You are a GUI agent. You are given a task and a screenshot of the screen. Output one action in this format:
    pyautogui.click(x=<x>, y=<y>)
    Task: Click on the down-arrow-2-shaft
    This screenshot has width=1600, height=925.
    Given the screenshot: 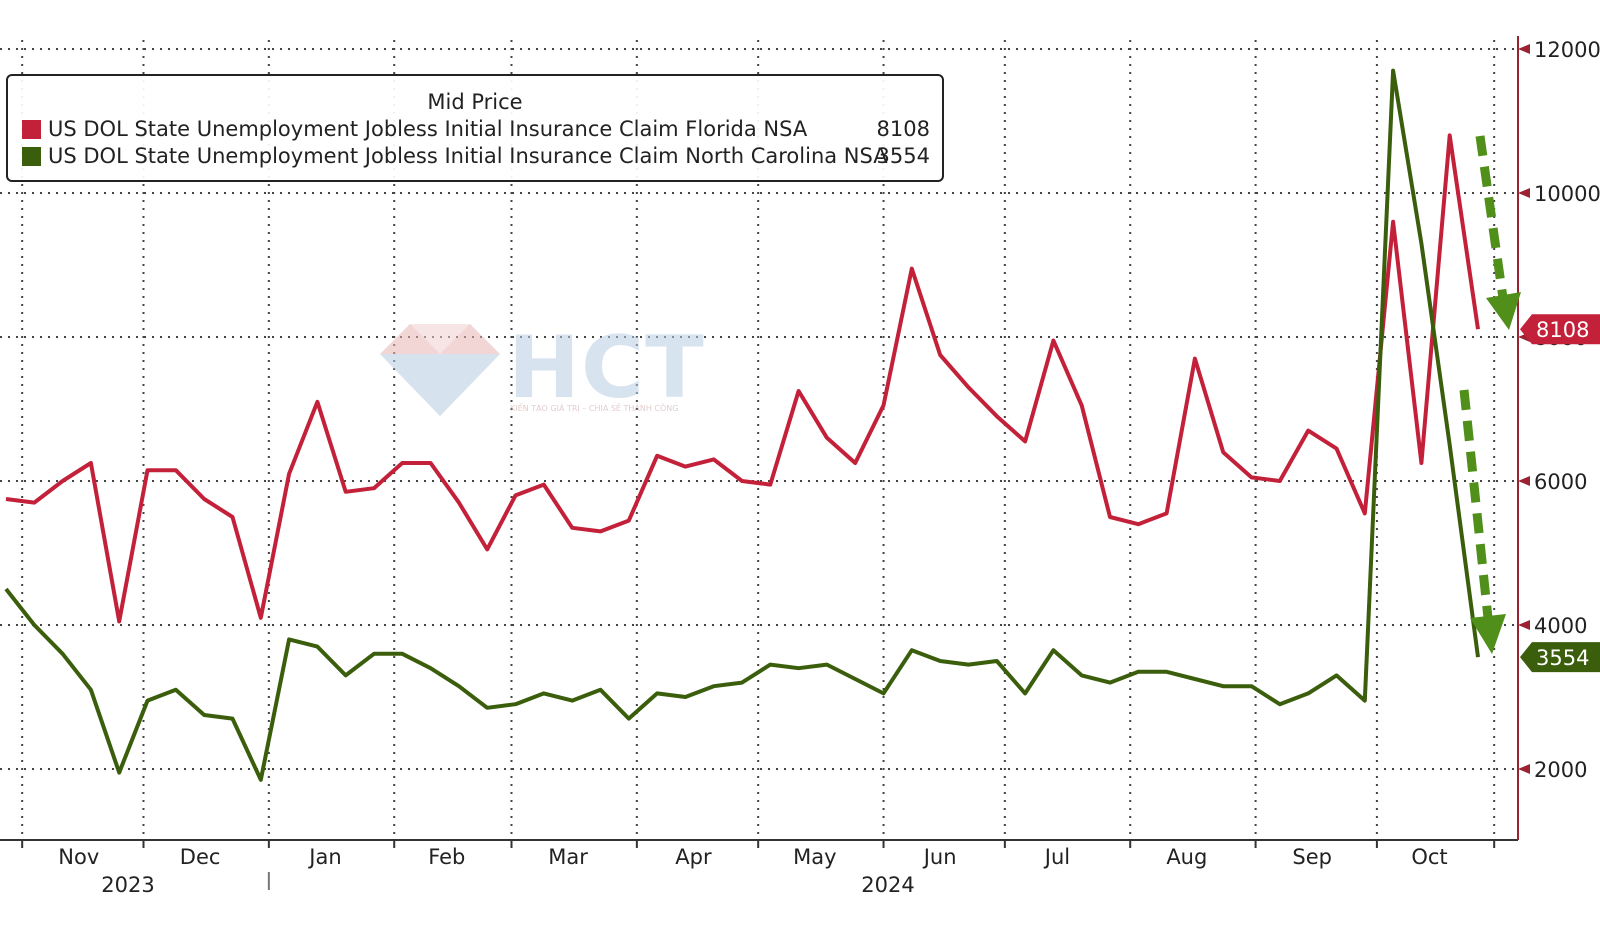 What is the action you would take?
    pyautogui.click(x=1476, y=504)
    